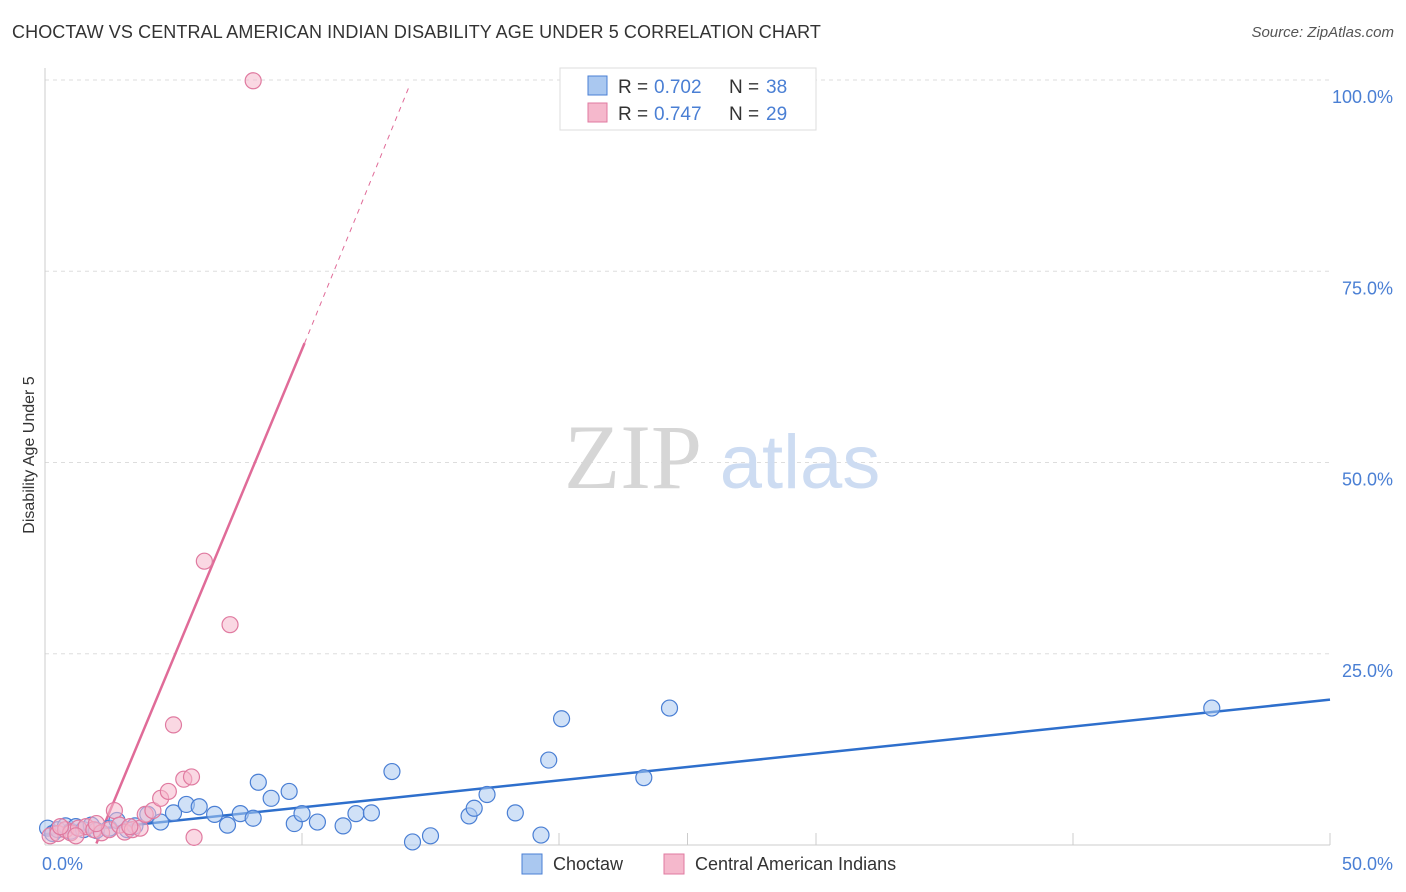  I want to click on central-american-trendline, so click(200, 593).